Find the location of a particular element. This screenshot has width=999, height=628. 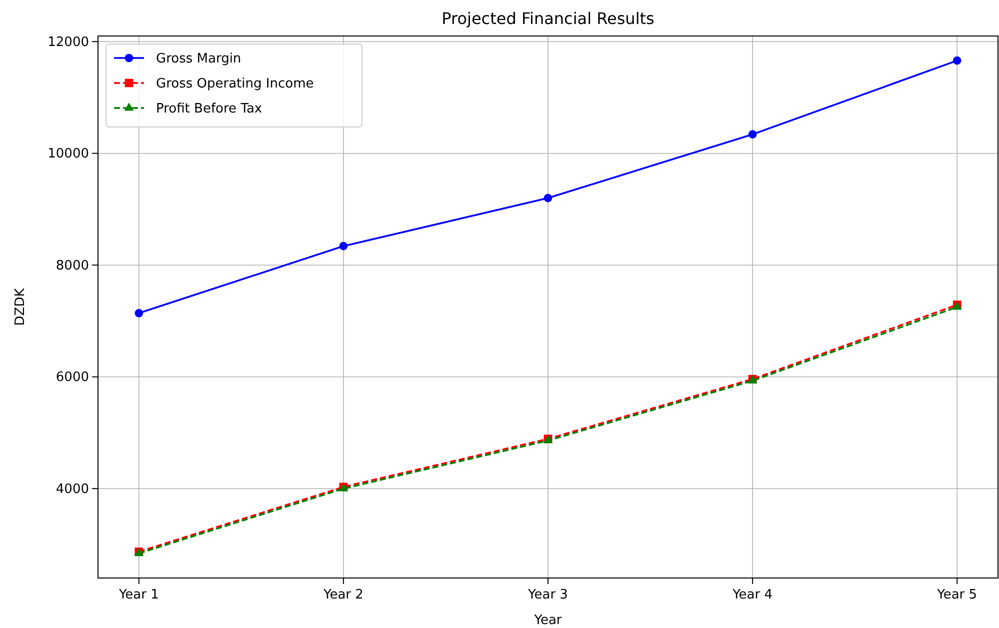

x-tick-label: Year 4 is located at coordinates (752, 595).